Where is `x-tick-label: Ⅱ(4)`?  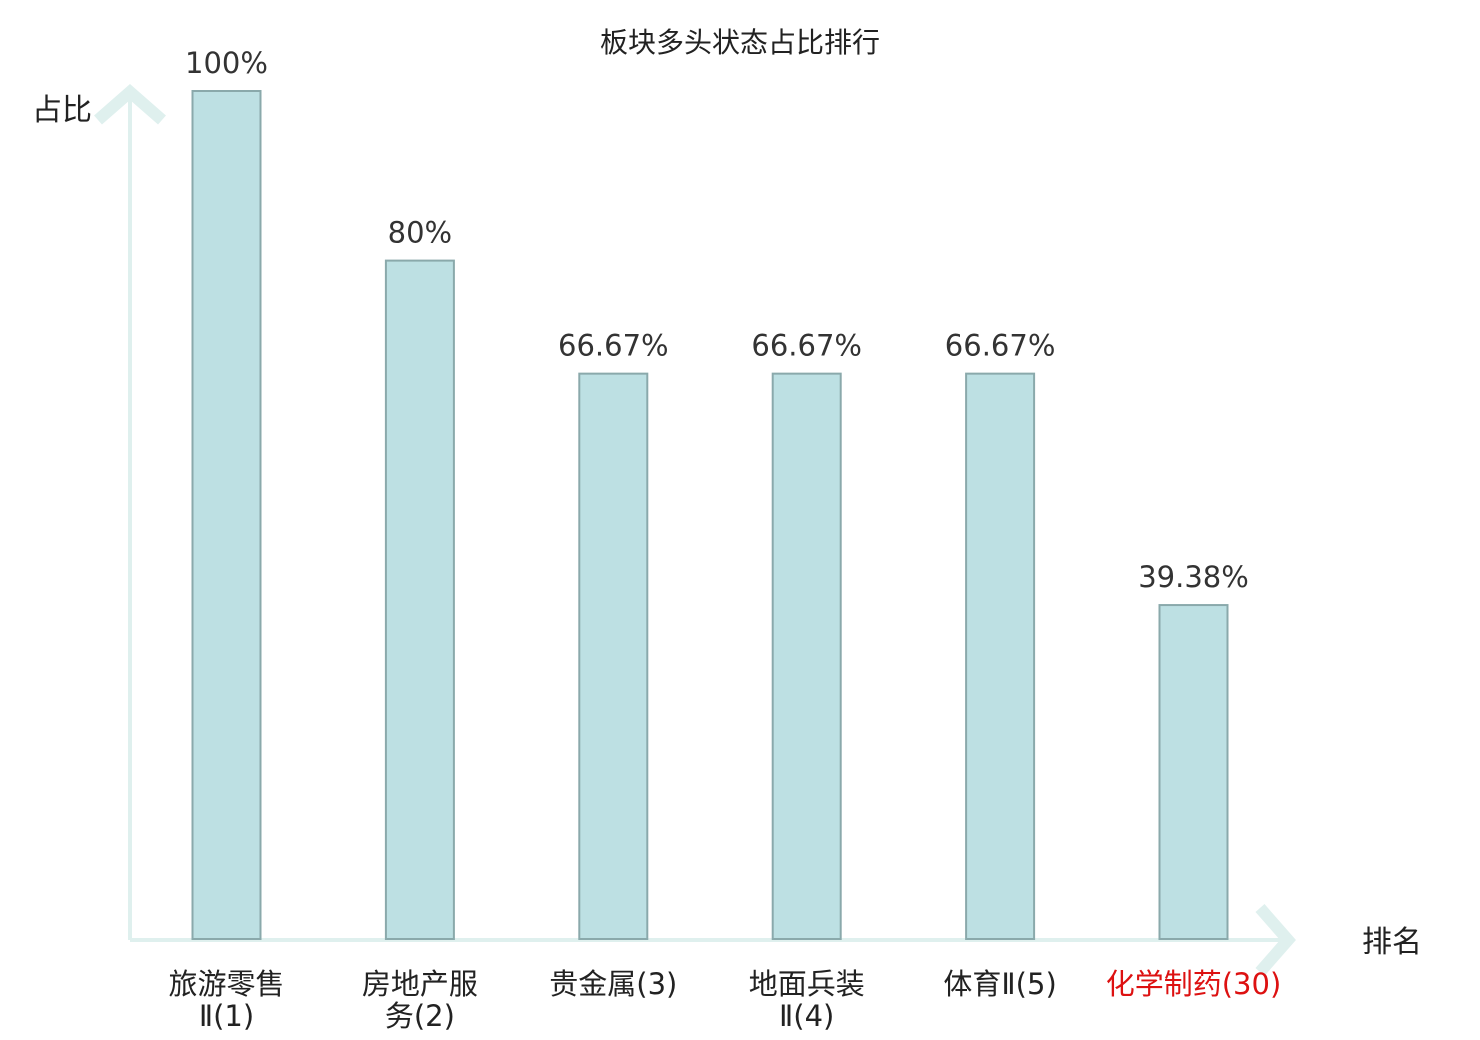 x-tick-label: Ⅱ(4) is located at coordinates (806, 1016).